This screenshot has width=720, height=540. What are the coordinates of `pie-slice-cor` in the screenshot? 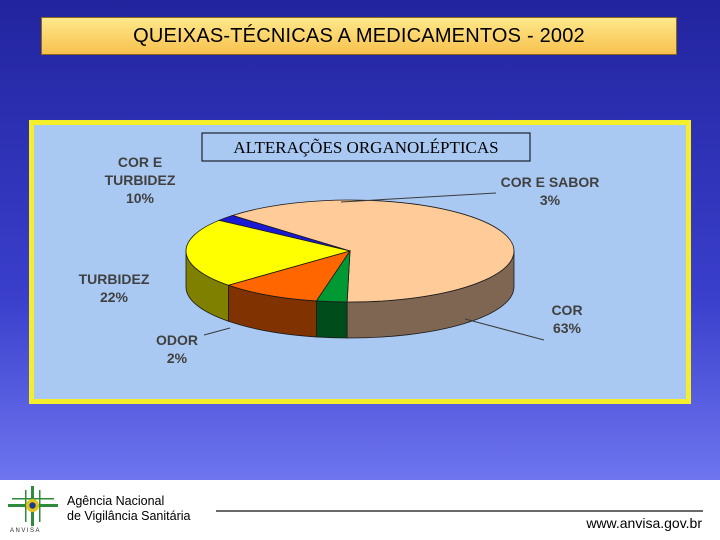 It's located at (373, 251).